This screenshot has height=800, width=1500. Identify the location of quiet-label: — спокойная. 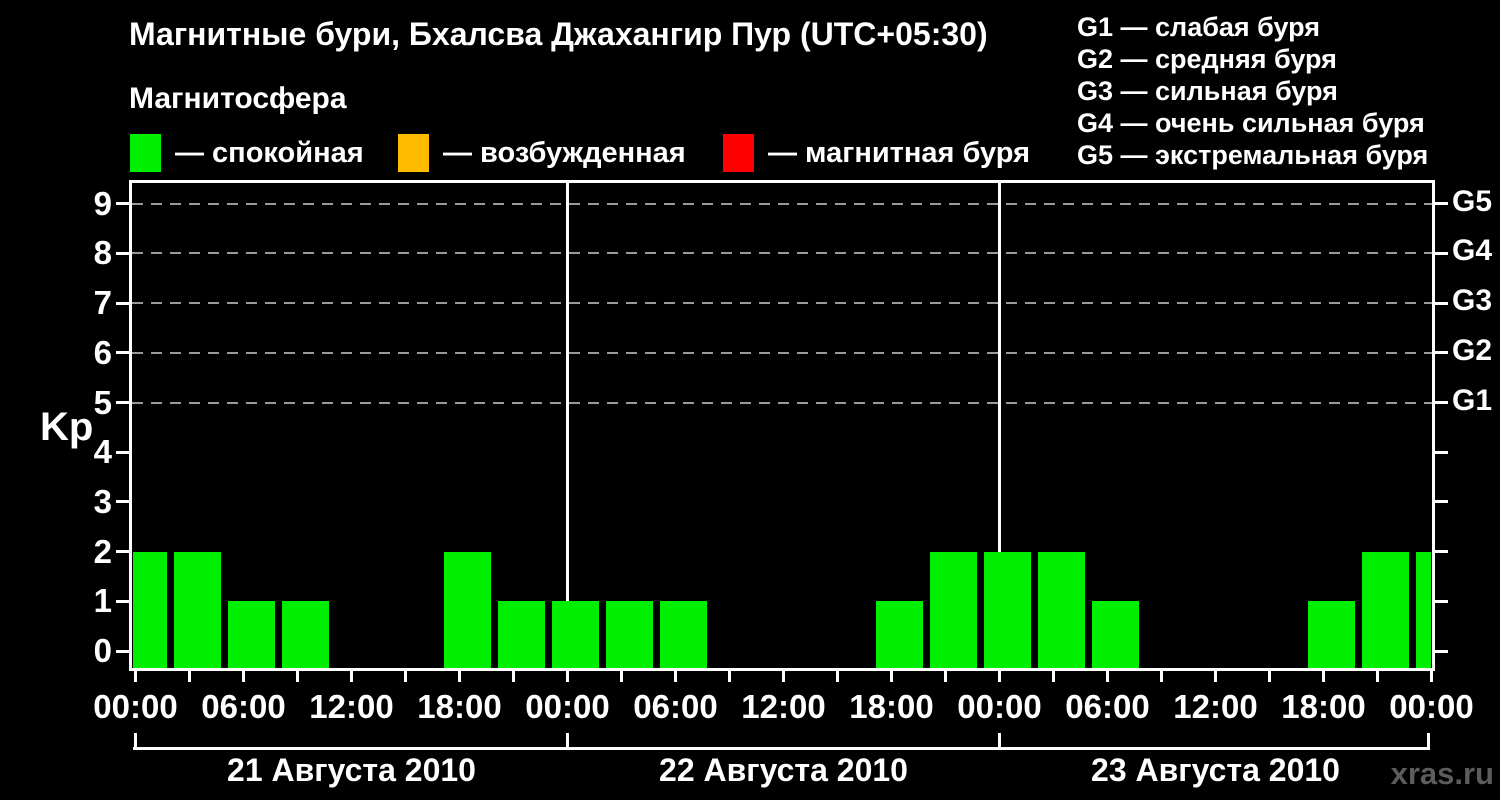
(269, 152).